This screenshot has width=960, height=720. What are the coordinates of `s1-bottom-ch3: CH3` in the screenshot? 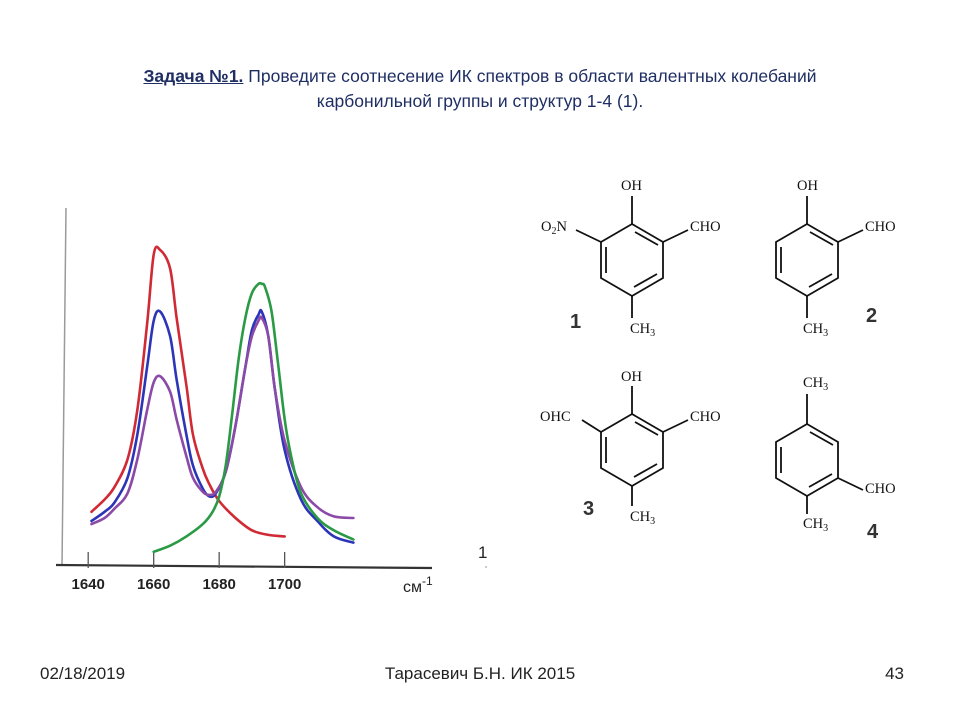 It's located at (642, 330).